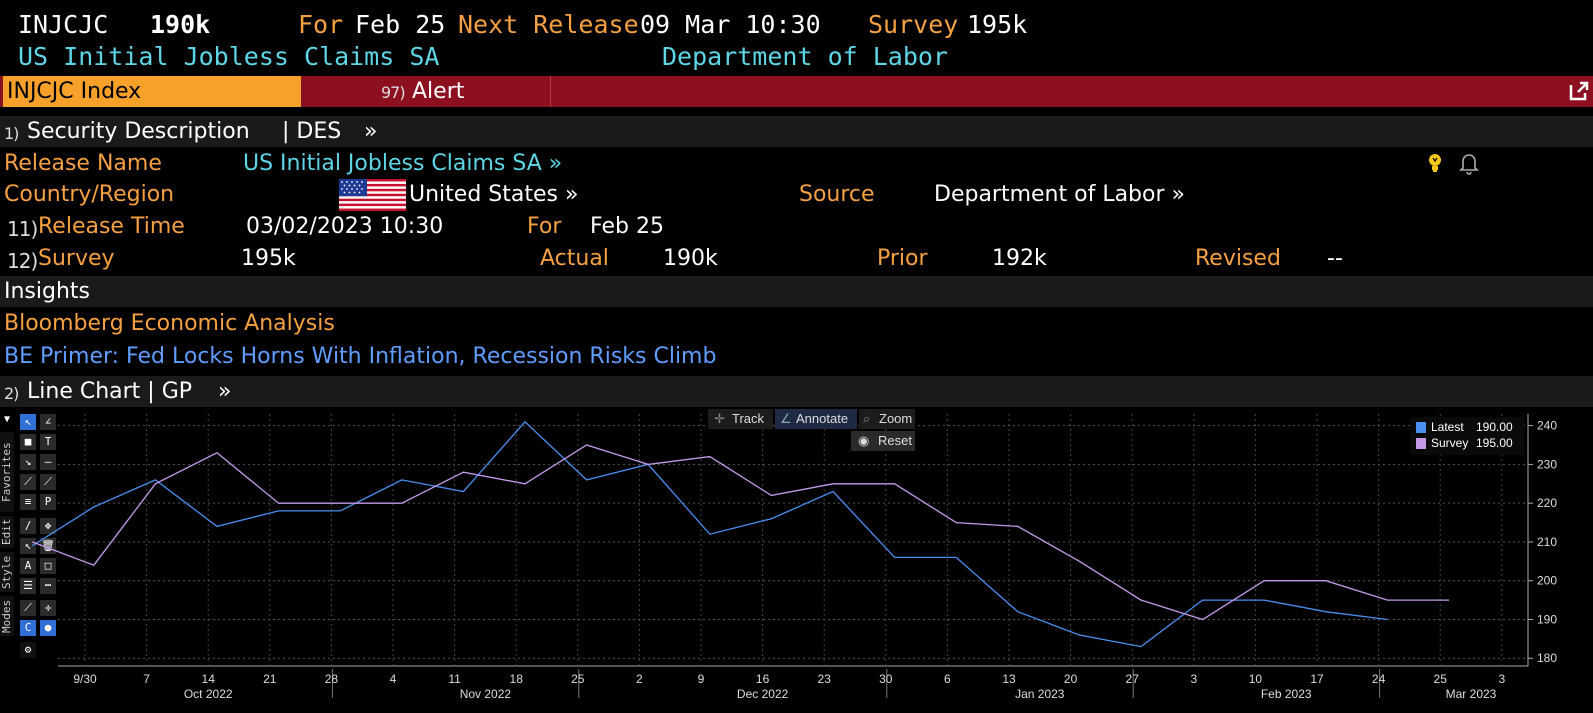  Describe the element at coordinates (332, 679) in the screenshot. I see `x-tick-label: 28` at that location.